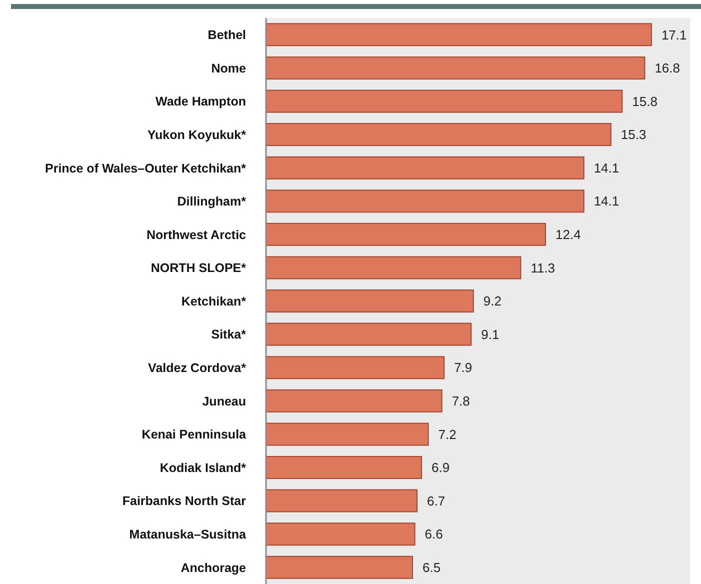 The height and width of the screenshot is (584, 701). What do you see at coordinates (441, 468) in the screenshot?
I see `data-label: 6.9` at bounding box center [441, 468].